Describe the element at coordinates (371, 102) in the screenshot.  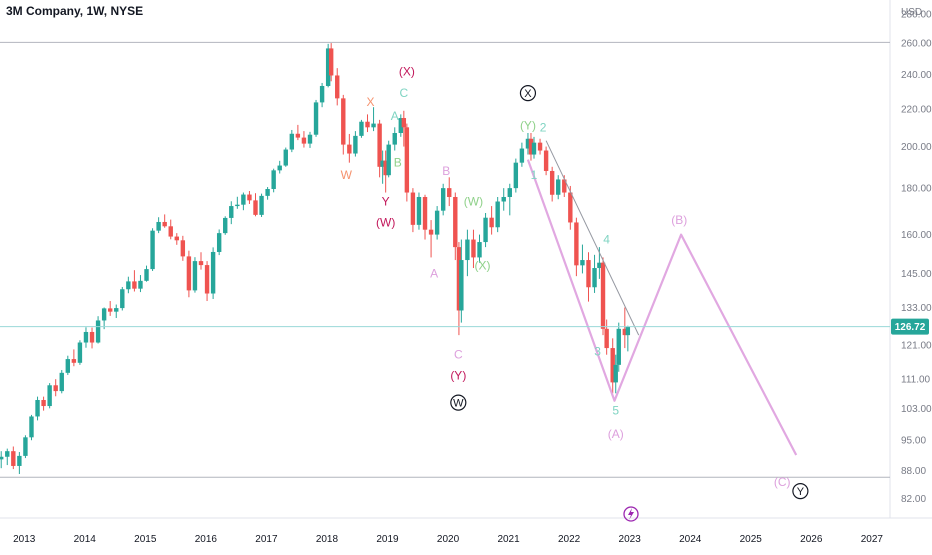
I see `wave-label: X` at that location.